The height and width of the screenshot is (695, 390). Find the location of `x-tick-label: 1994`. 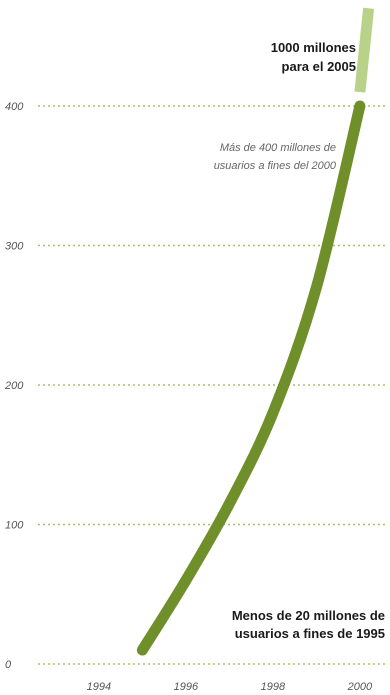

x-tick-label: 1994 is located at coordinates (99, 687).